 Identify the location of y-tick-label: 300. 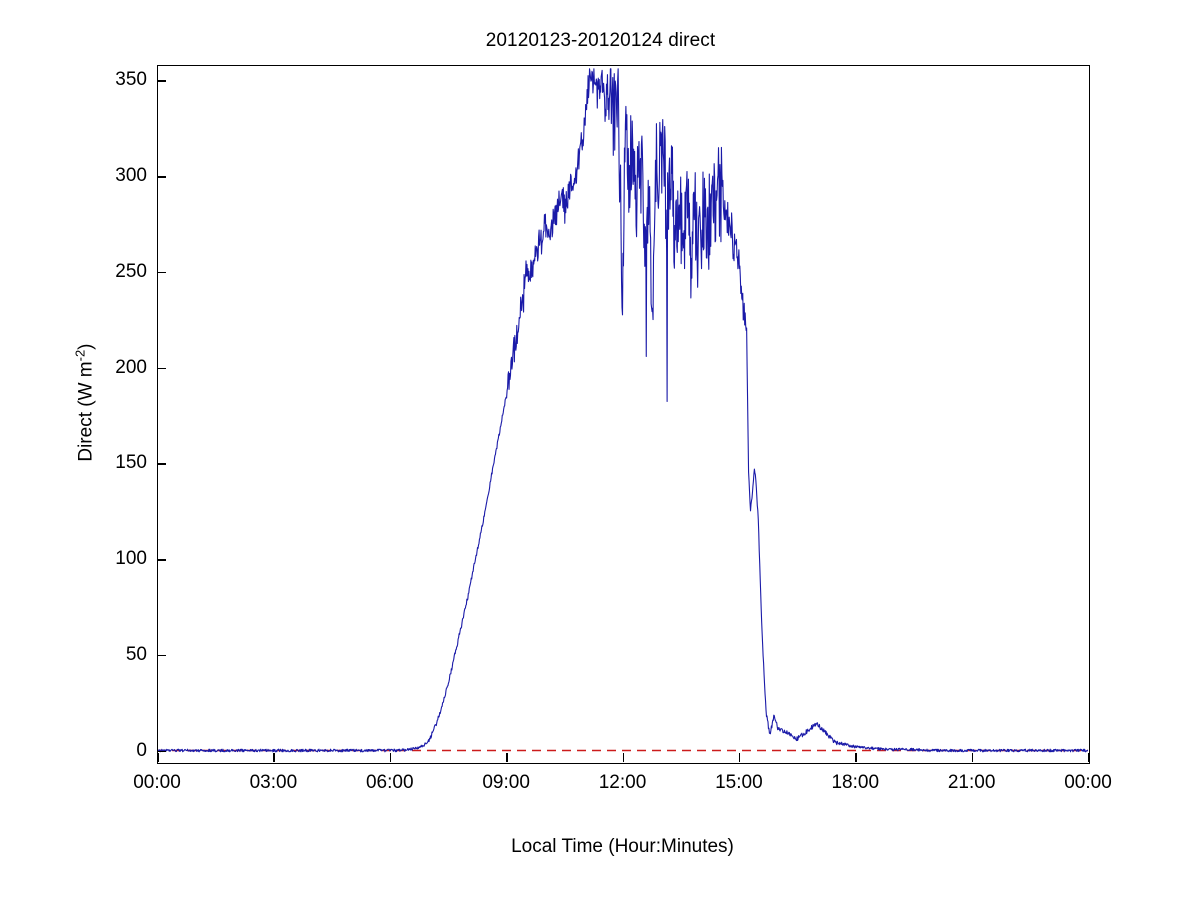
(131, 176).